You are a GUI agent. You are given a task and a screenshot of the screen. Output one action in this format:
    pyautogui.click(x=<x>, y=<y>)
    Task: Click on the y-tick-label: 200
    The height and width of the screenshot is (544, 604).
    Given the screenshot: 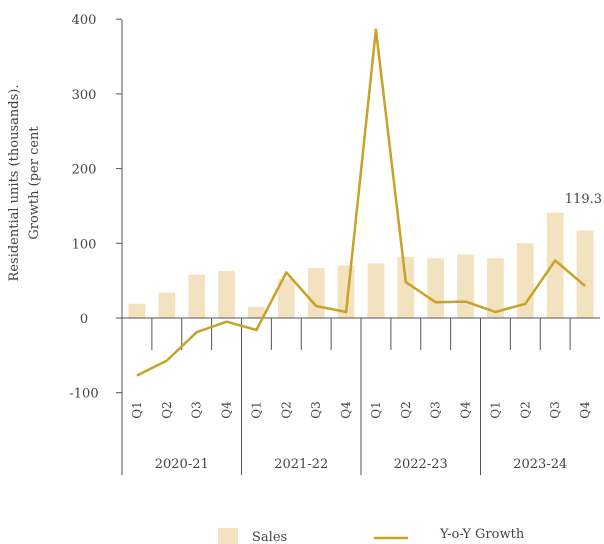 What is the action you would take?
    pyautogui.click(x=84, y=170)
    